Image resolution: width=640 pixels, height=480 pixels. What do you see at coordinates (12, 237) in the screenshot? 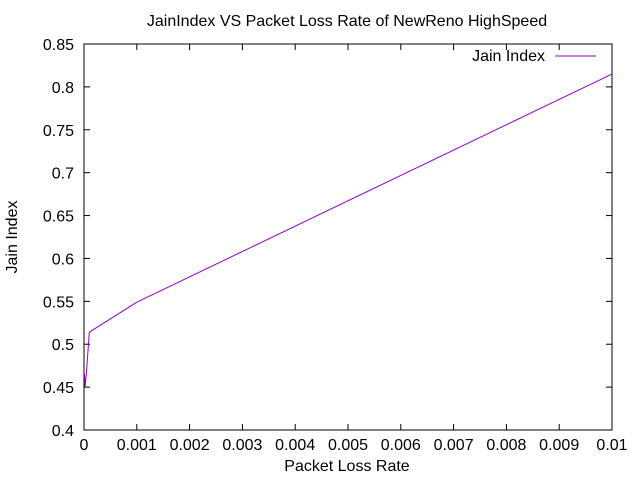
I see `y-axis-label: Jain Index` at bounding box center [12, 237].